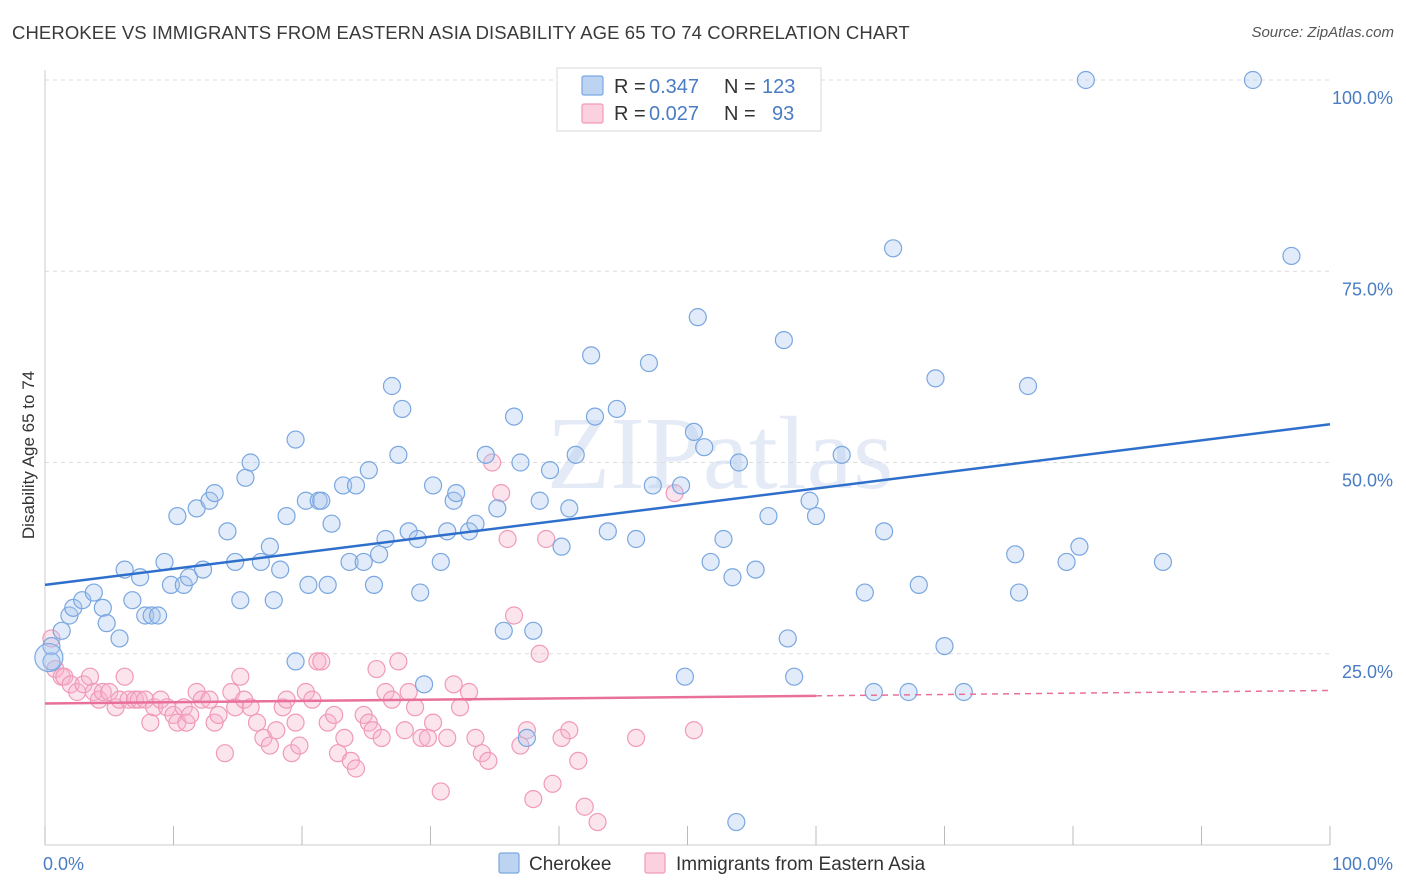 This screenshot has width=1406, height=892. Describe the element at coordinates (592, 85) in the screenshot. I see `legend-swatch-cherokee` at that location.